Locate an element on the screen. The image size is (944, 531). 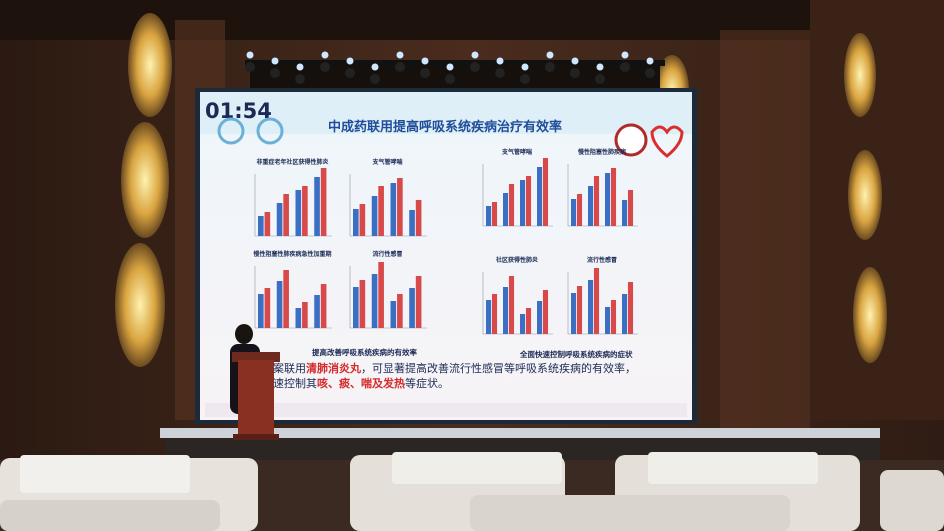
chart-title: 流行性感冒 is located at coordinates (387, 254).